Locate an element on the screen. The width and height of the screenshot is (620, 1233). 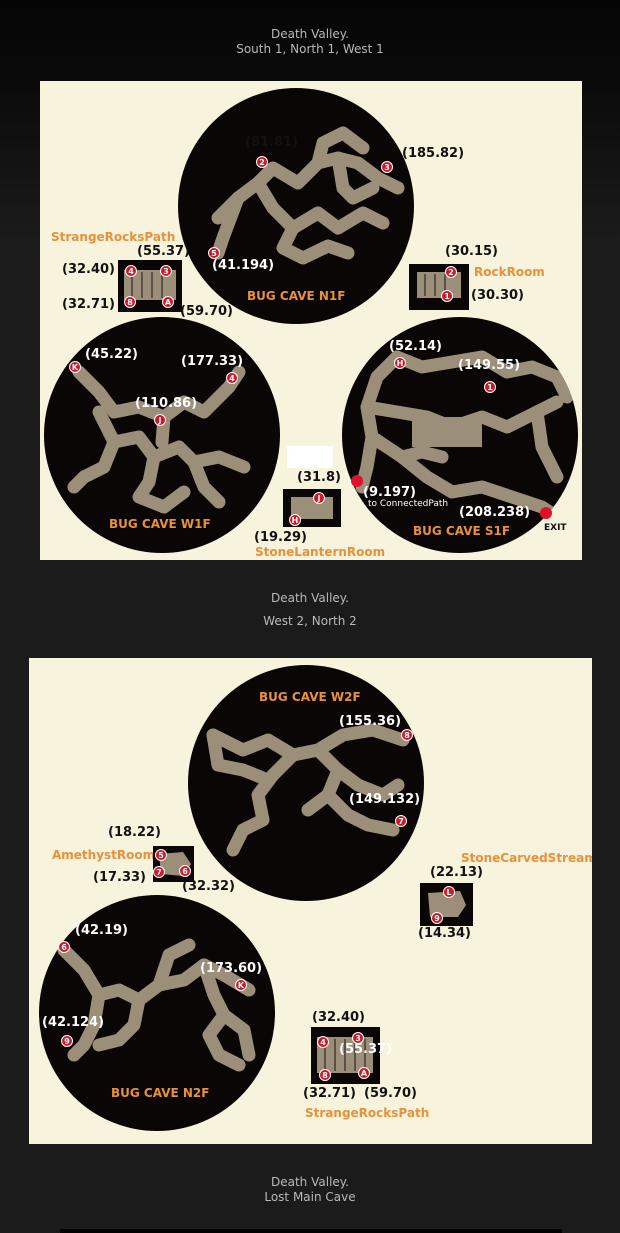
coord-59-70: (59.70) is located at coordinates (207, 311).